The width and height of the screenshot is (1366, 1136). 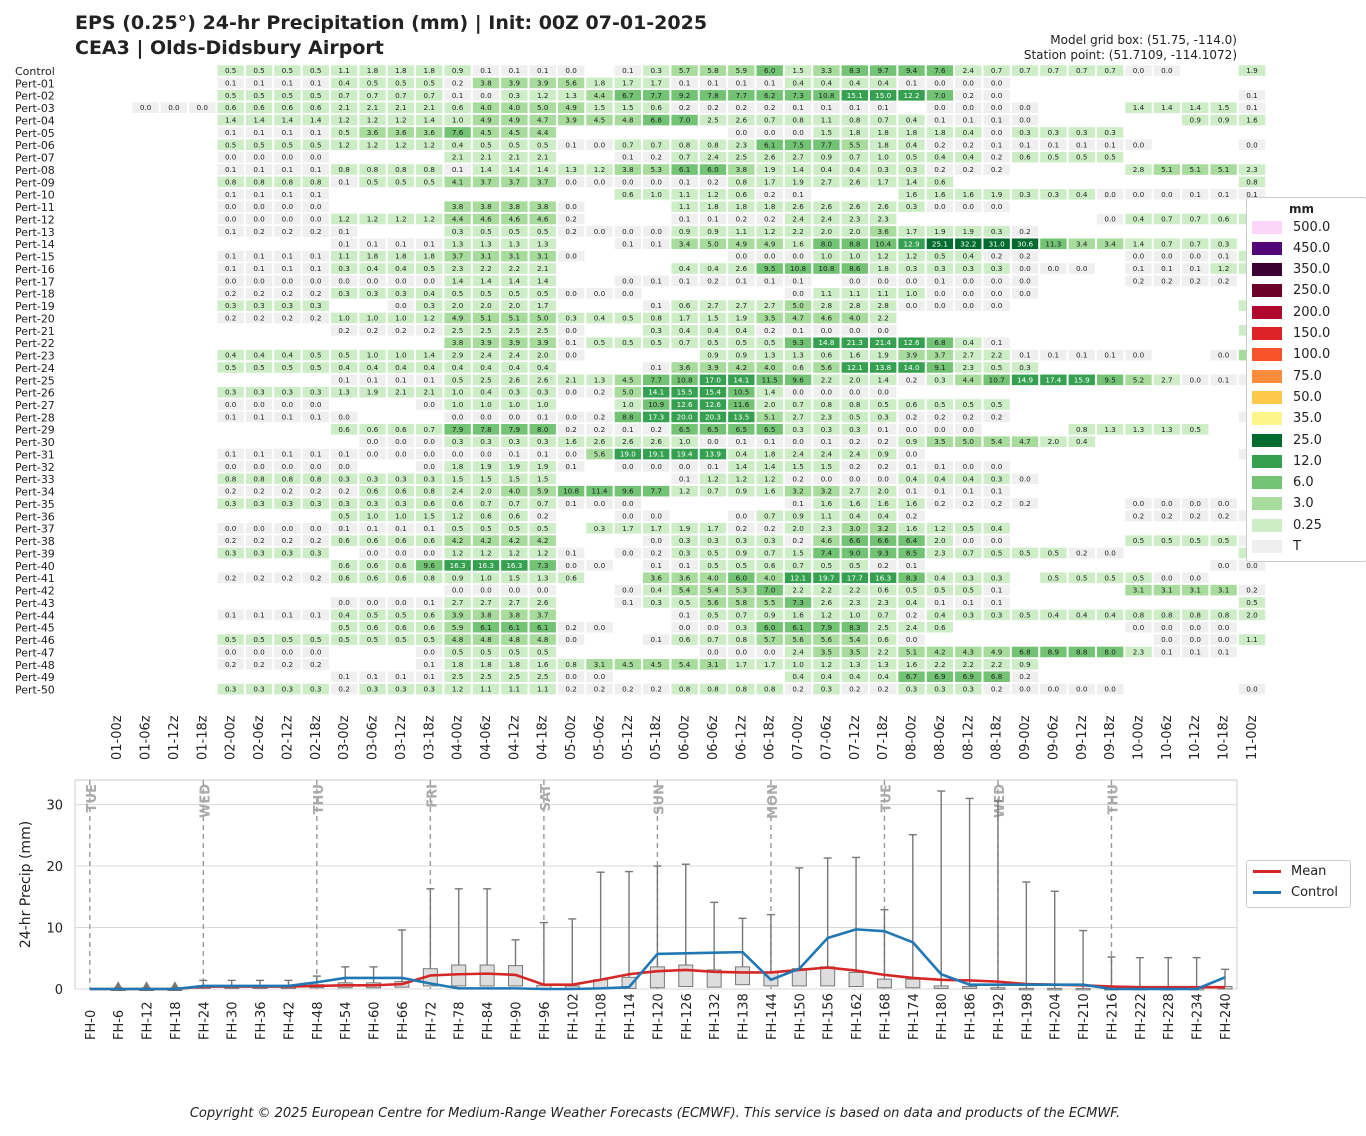 What do you see at coordinates (882, 664) in the screenshot?
I see `cell-value: 1.3` at bounding box center [882, 664].